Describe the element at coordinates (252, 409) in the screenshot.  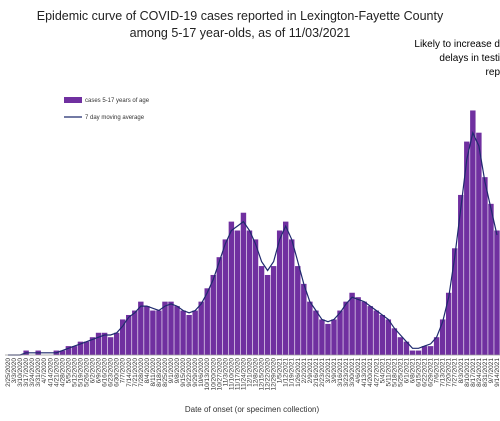
I see `x-axis-label: Date of onset (or specimen collection)` at that location.